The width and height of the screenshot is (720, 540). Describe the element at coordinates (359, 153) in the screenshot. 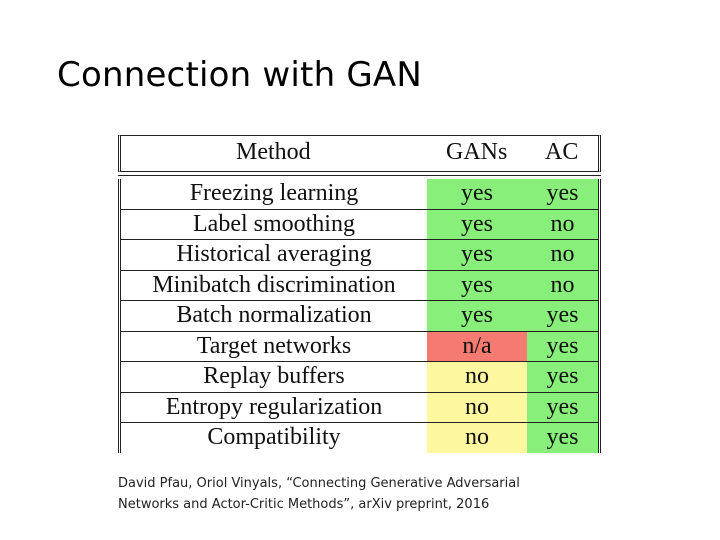

I see `table-header: Method GANs AC` at that location.